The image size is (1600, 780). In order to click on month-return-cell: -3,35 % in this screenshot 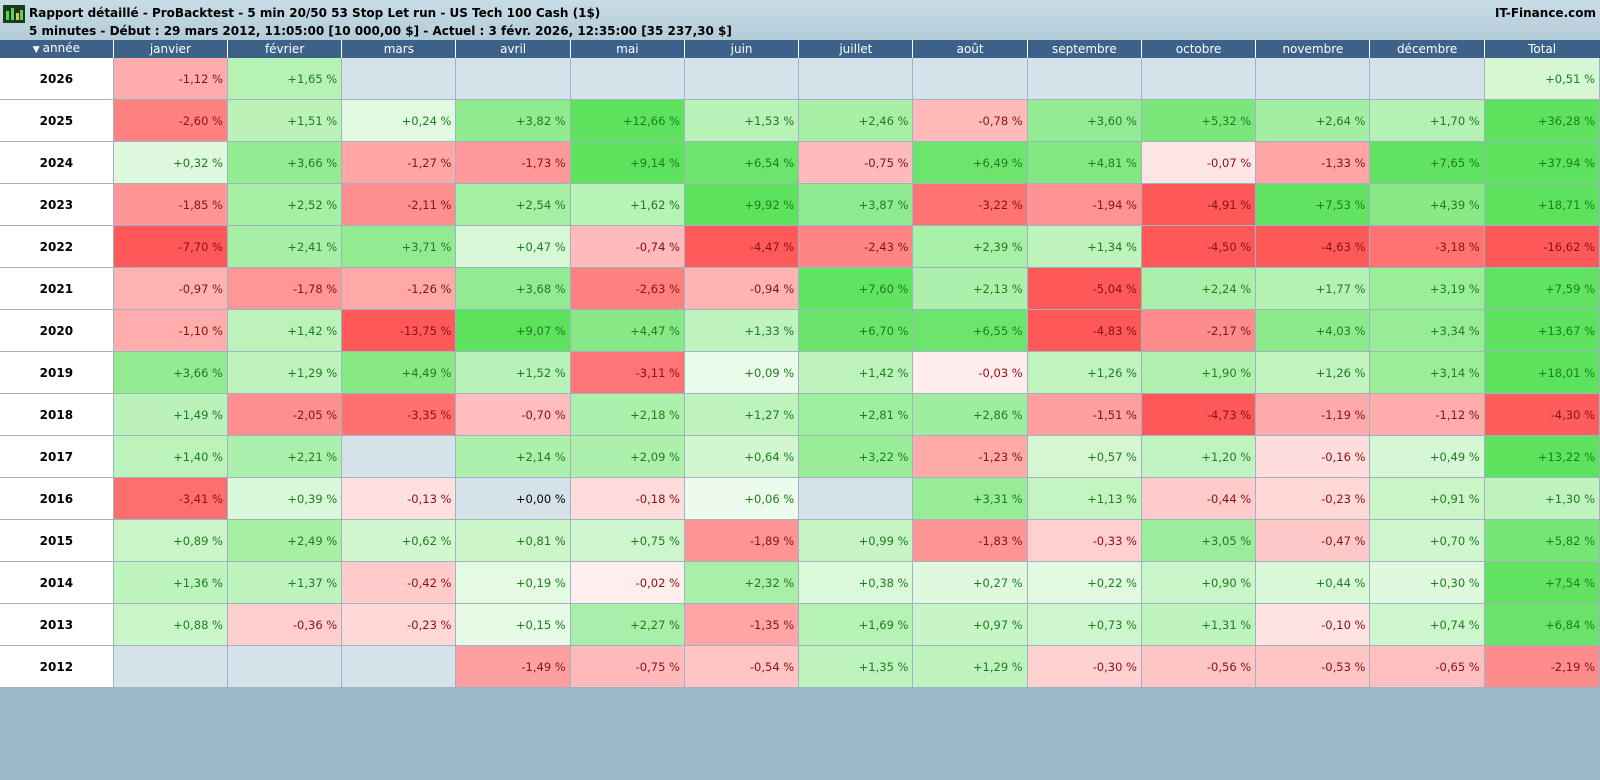, I will do `click(399, 414)`.